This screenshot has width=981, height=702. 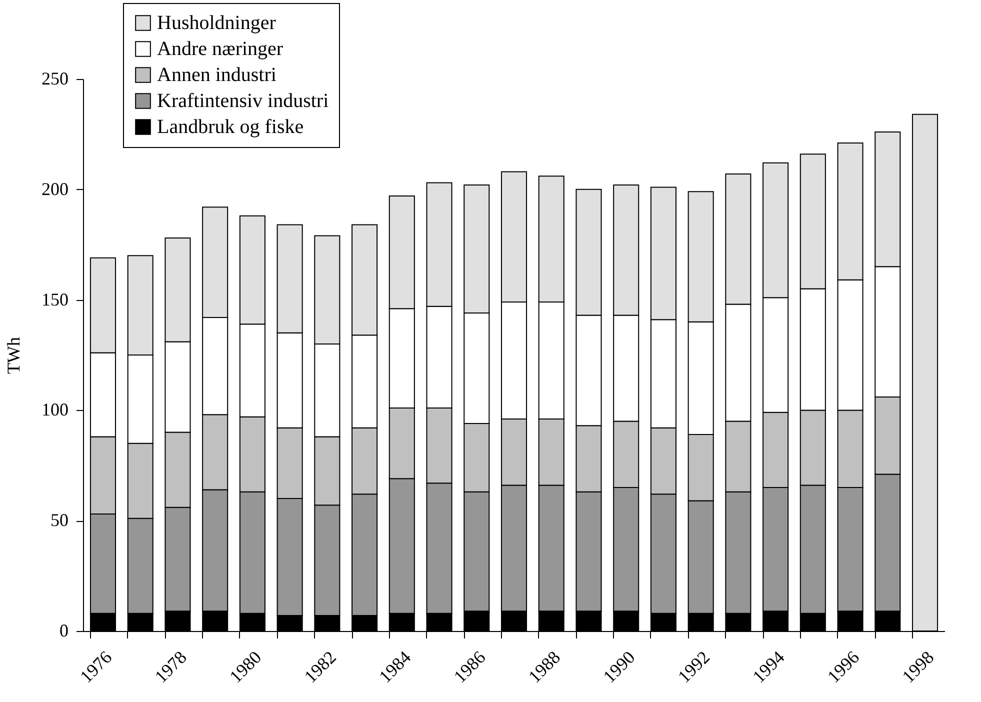 What do you see at coordinates (246, 667) in the screenshot?
I see `x-tick-label: 1980` at bounding box center [246, 667].